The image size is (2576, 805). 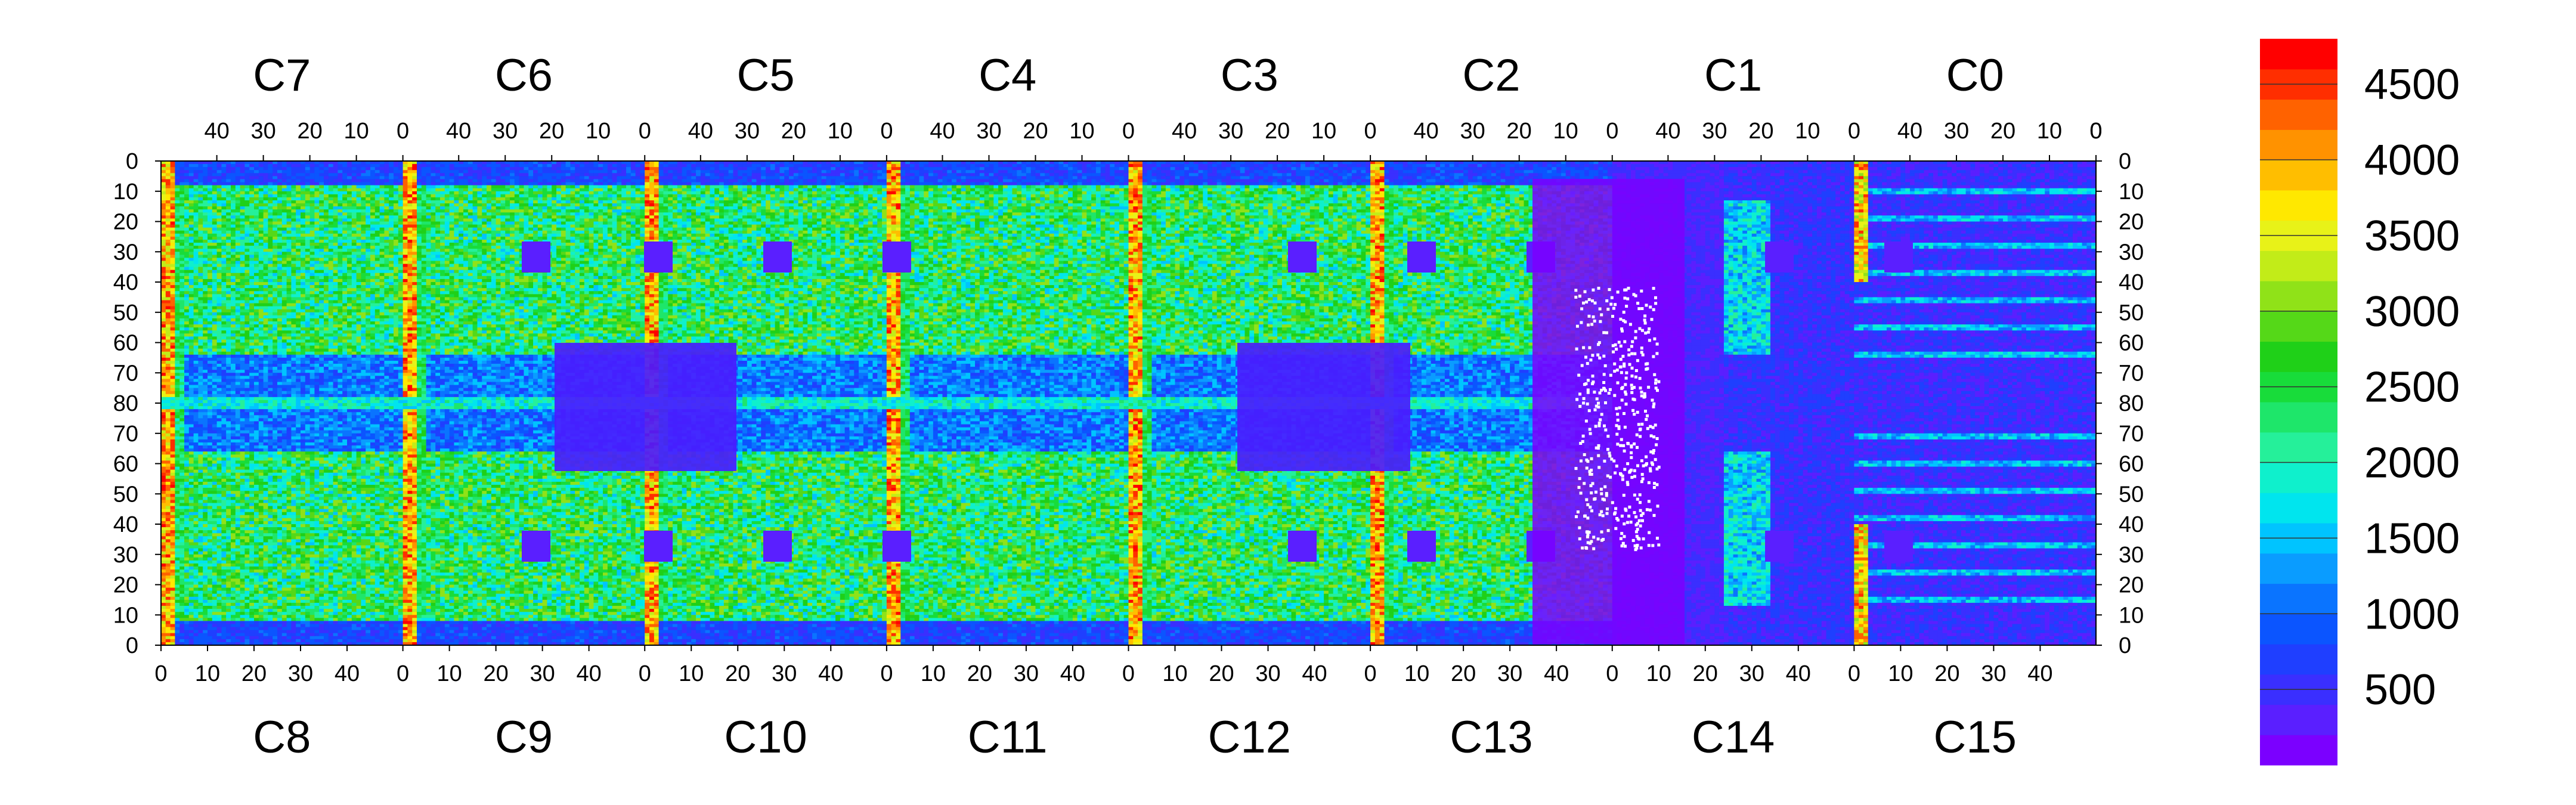 I want to click on left-tick-label: 10, so click(x=125, y=615).